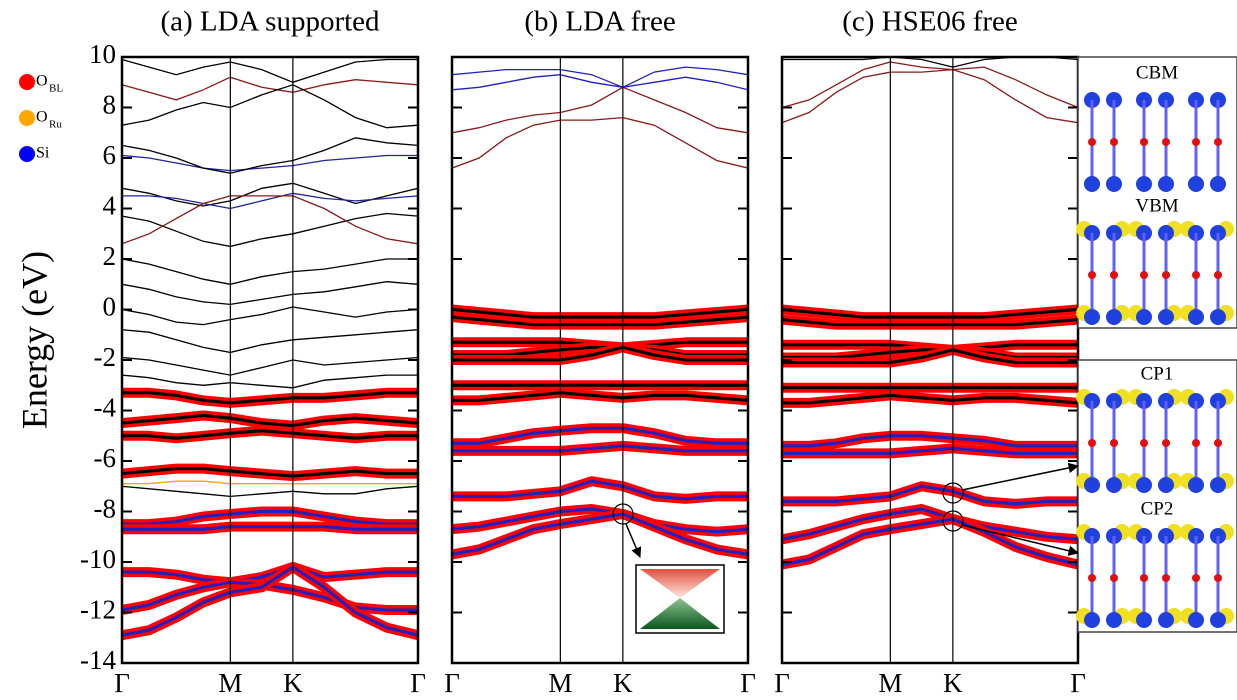  What do you see at coordinates (110, 256) in the screenshot?
I see `y-tick-label: 2` at bounding box center [110, 256].